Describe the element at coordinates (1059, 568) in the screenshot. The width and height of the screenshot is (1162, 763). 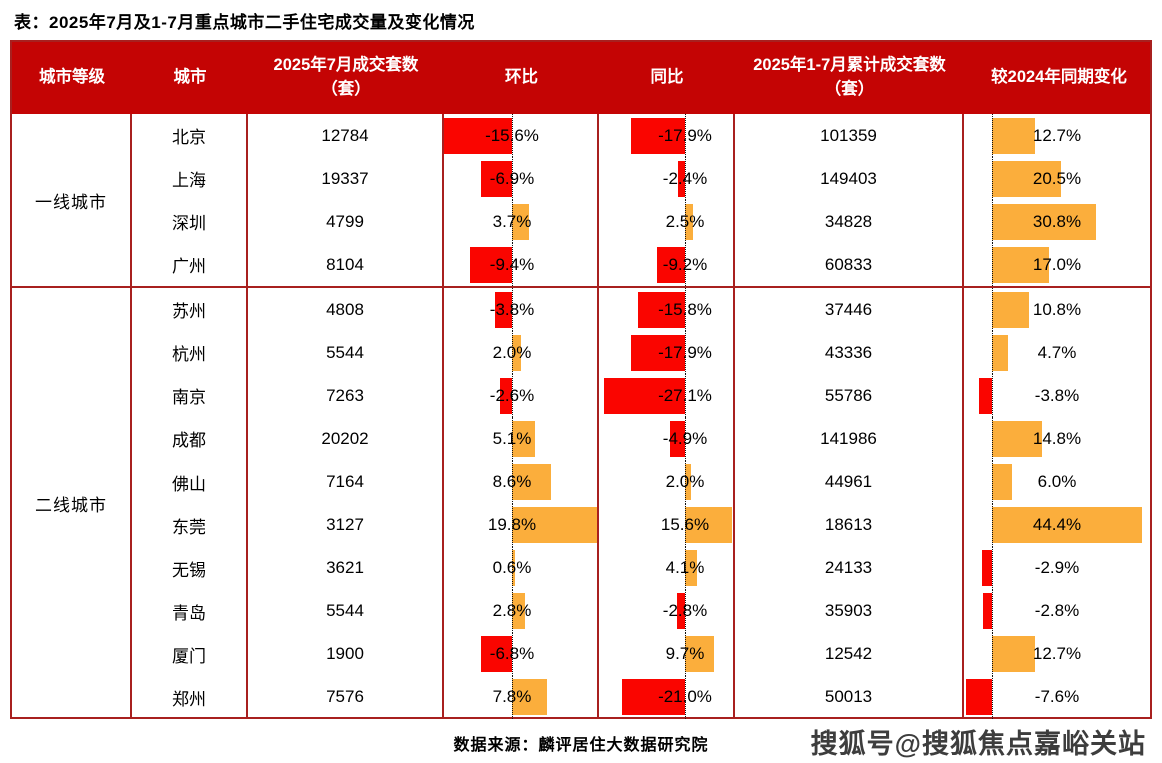
I see `vs-2024-bar-cell: -2.9%` at that location.